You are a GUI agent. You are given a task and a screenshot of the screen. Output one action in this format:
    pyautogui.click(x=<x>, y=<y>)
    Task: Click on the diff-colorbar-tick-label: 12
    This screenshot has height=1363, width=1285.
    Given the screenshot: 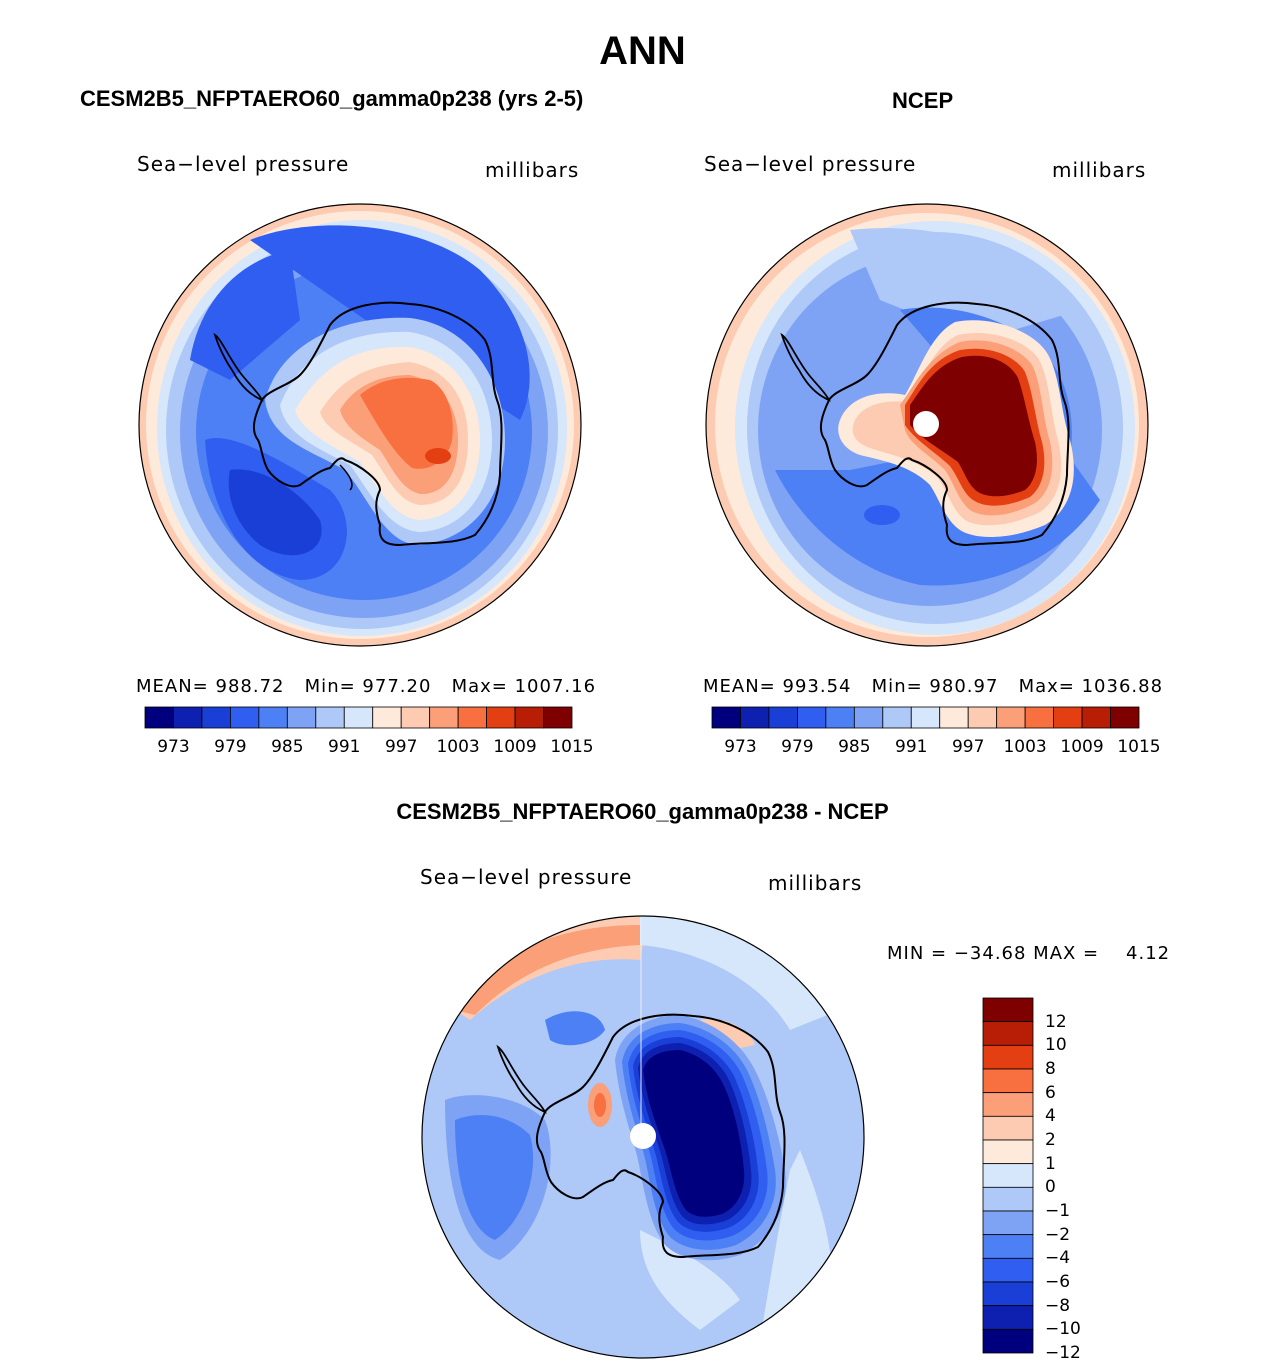 What is the action you would take?
    pyautogui.click(x=1056, y=1021)
    